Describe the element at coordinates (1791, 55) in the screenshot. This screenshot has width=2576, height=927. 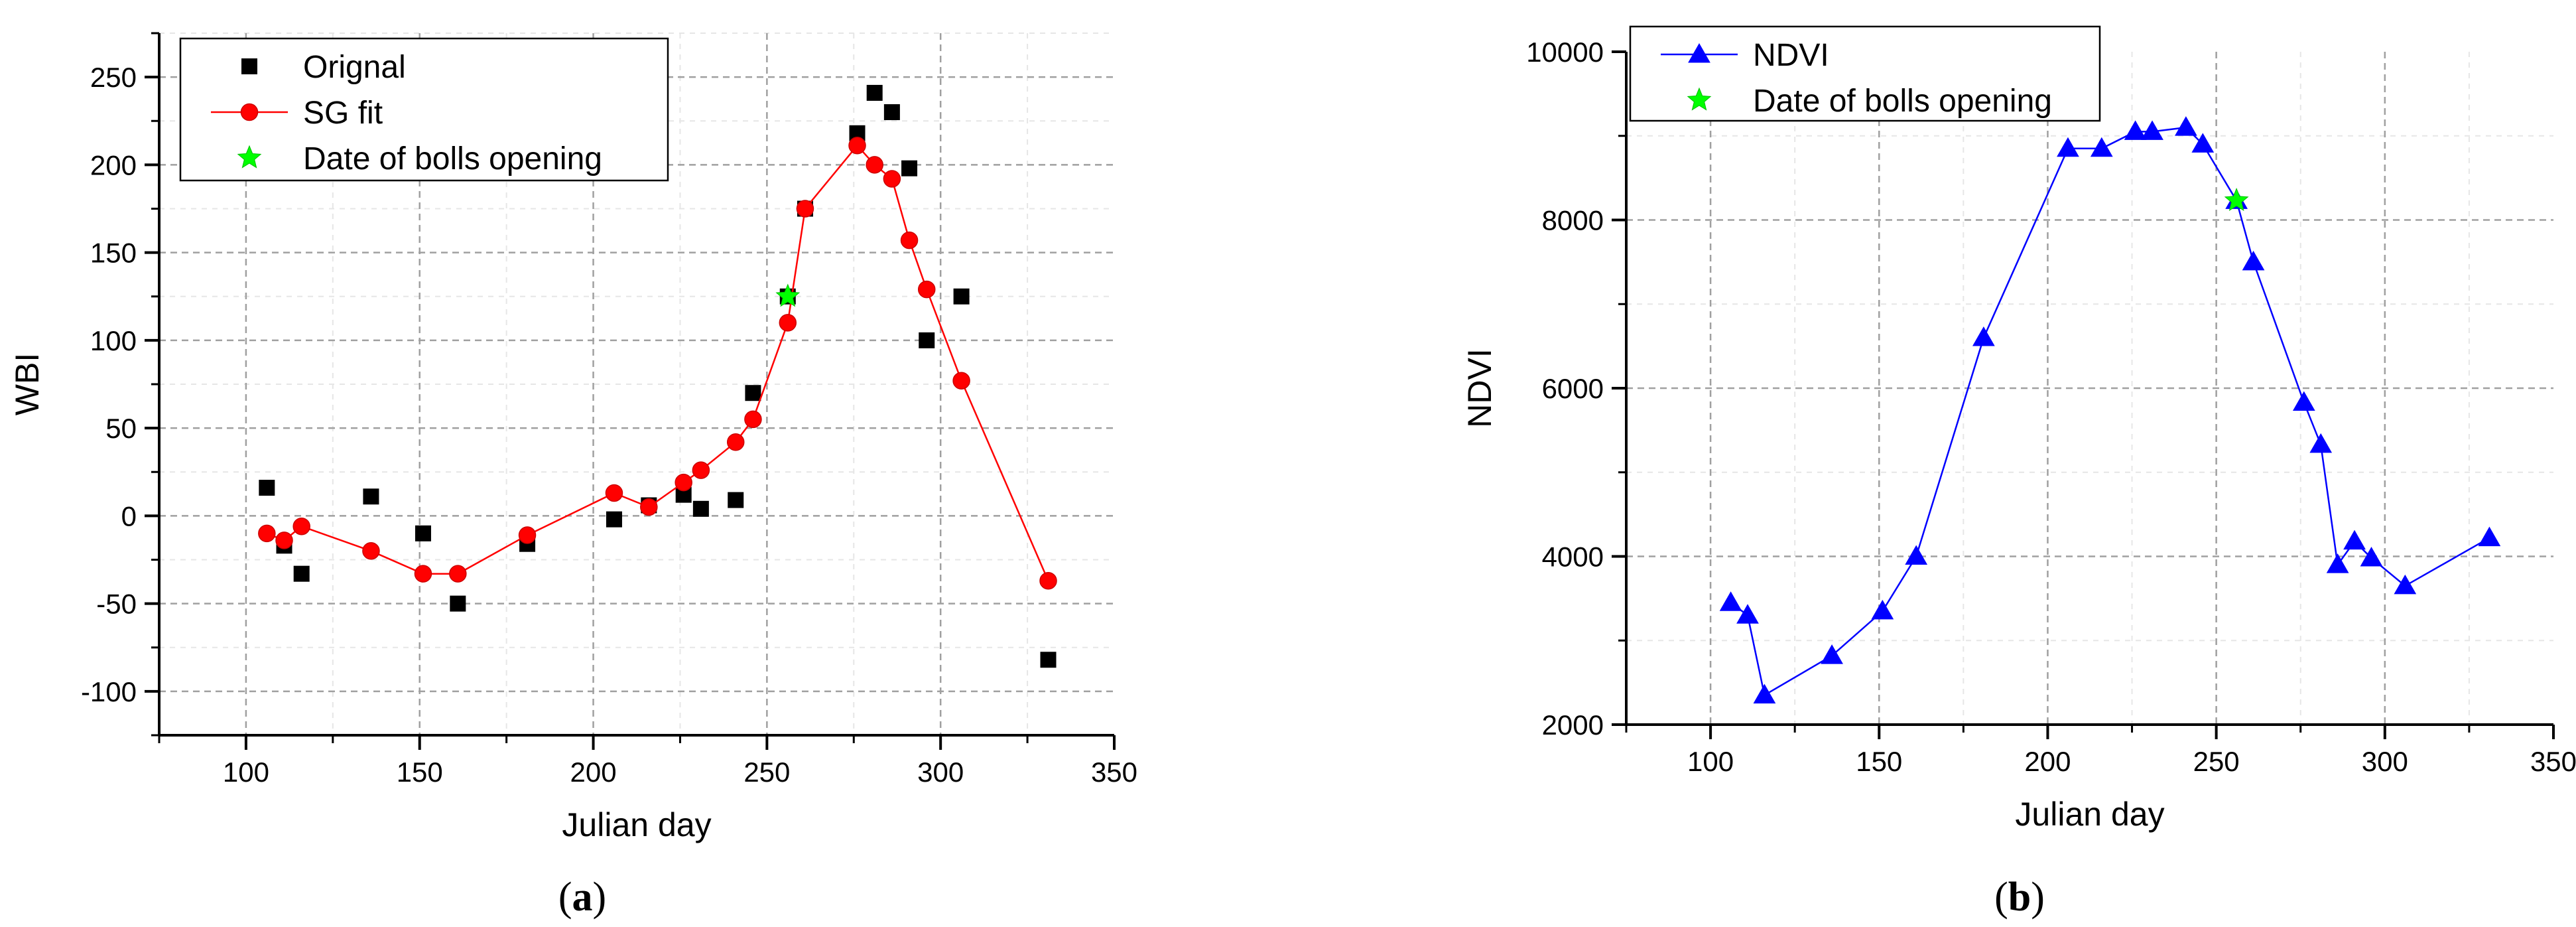
I see `legend-label: NDVI` at that location.